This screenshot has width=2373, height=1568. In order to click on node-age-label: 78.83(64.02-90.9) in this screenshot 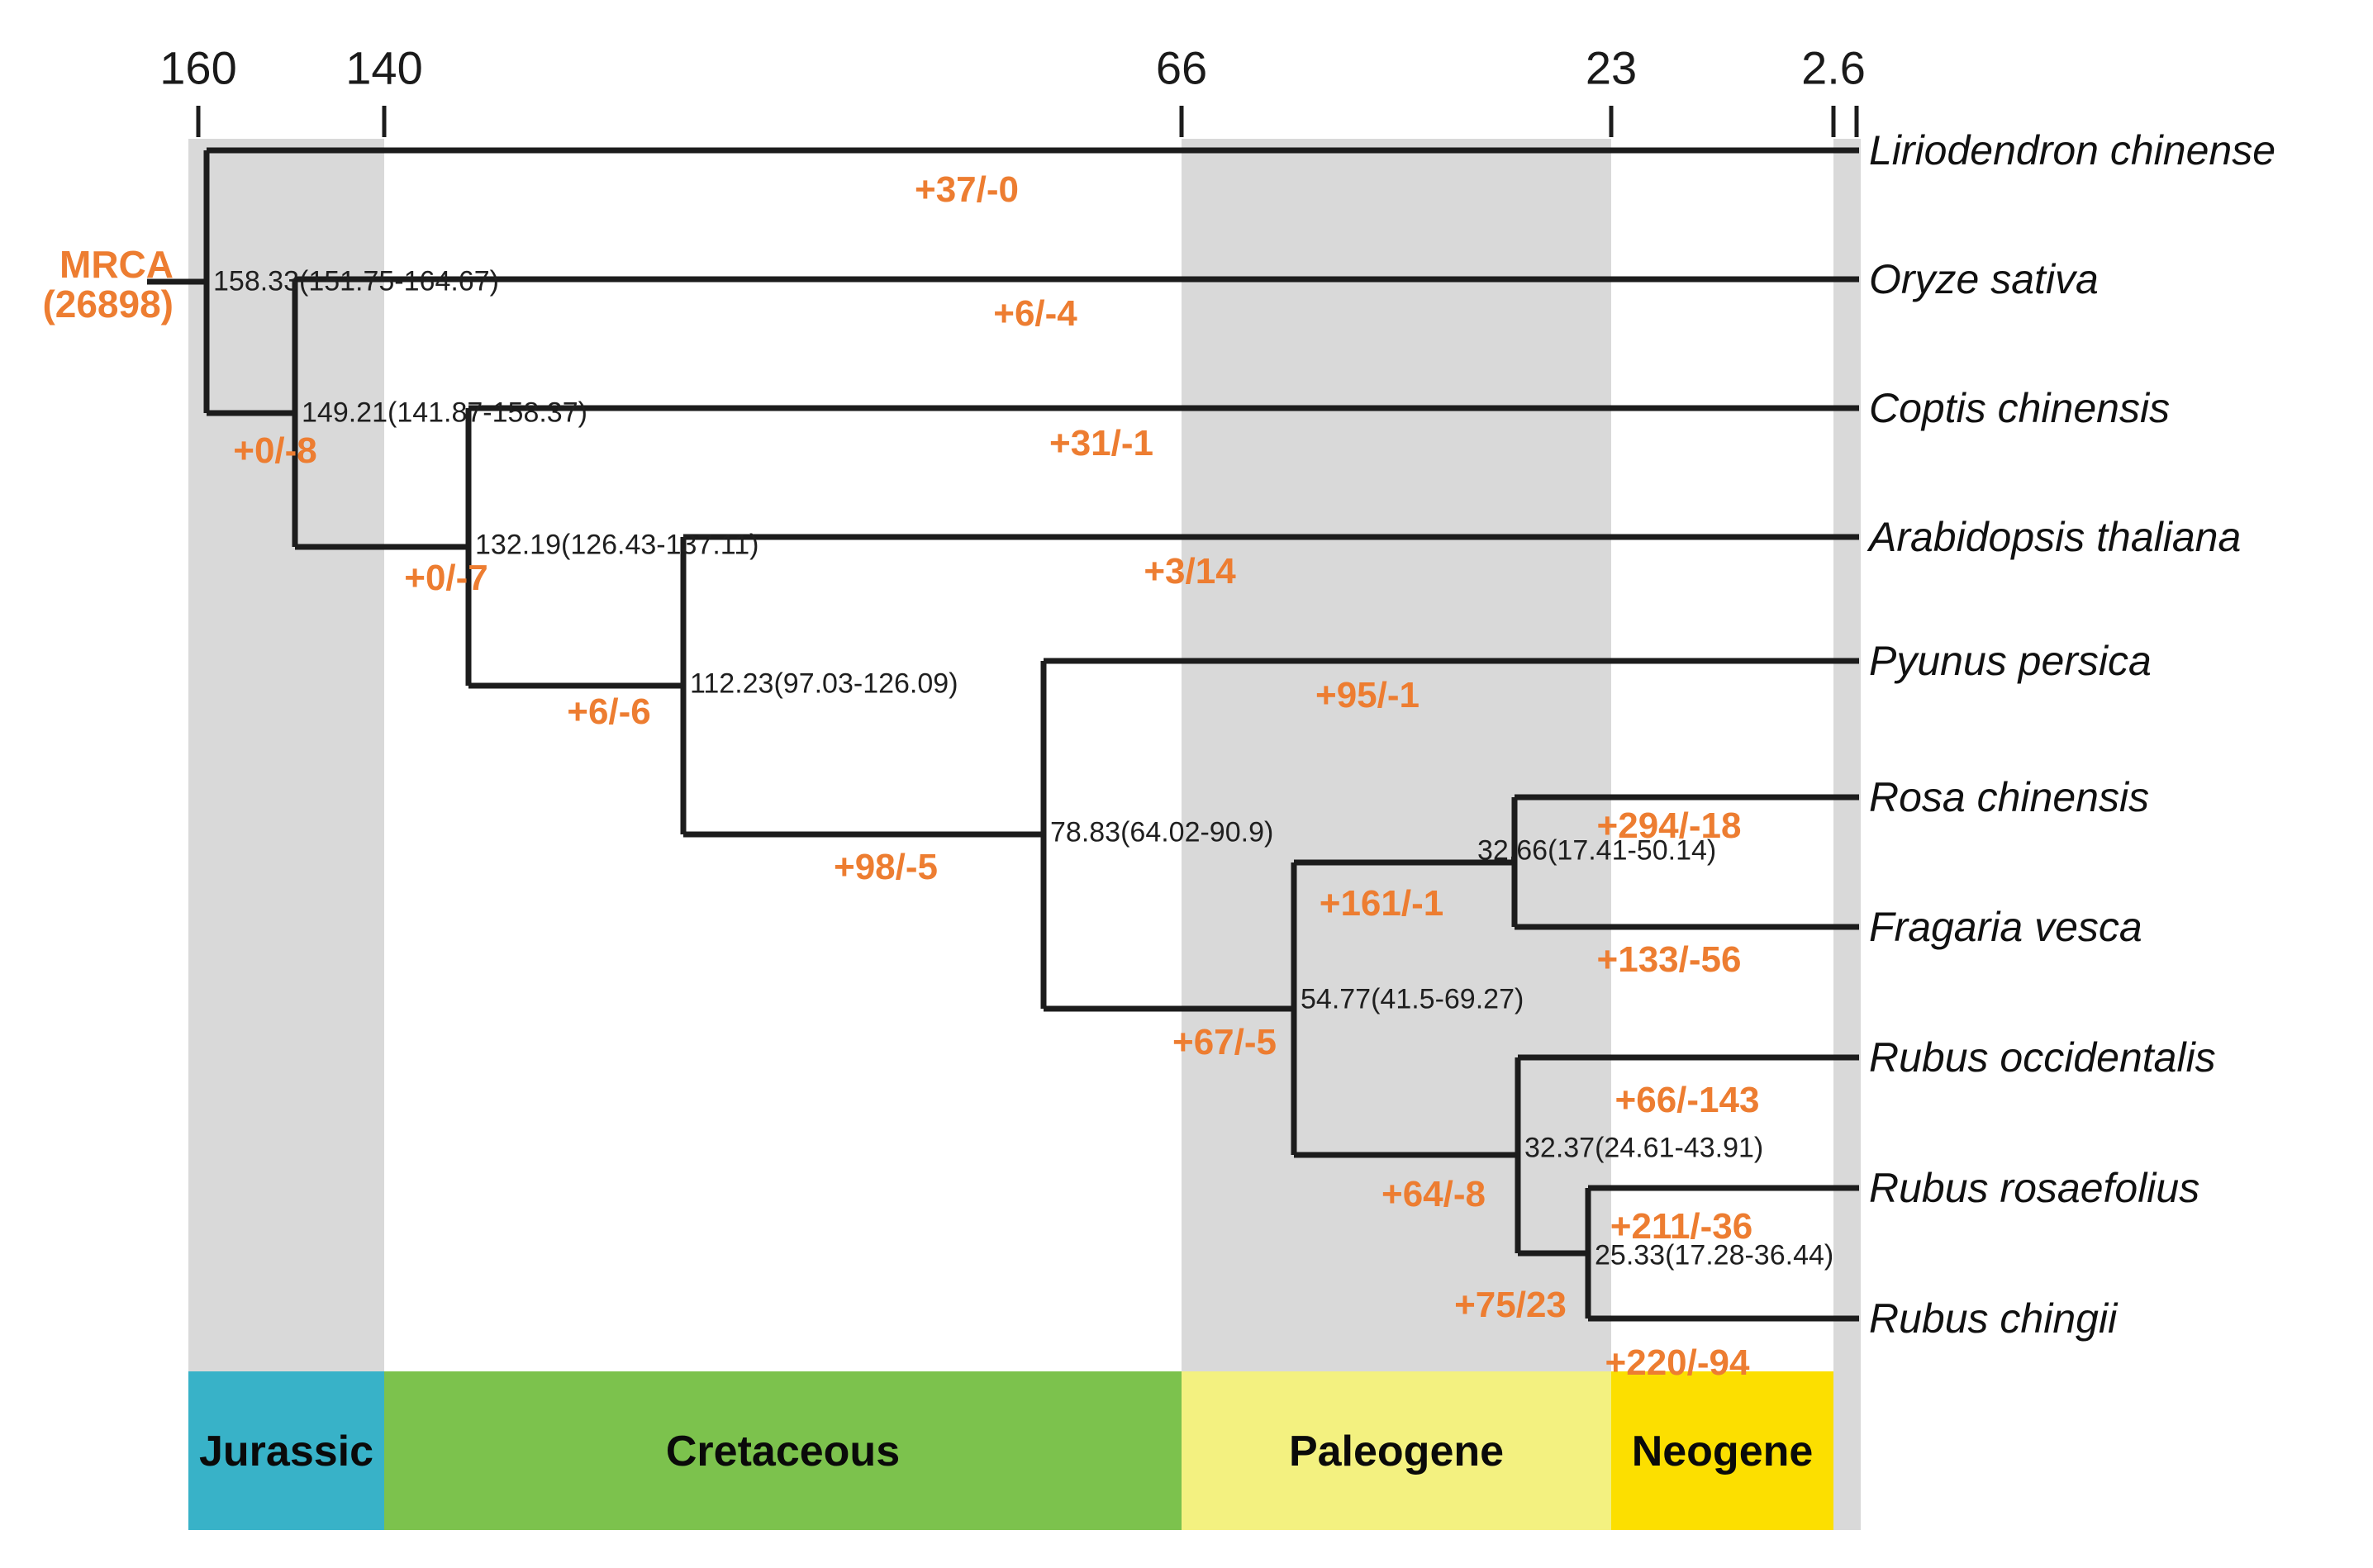, I will do `click(1162, 832)`.